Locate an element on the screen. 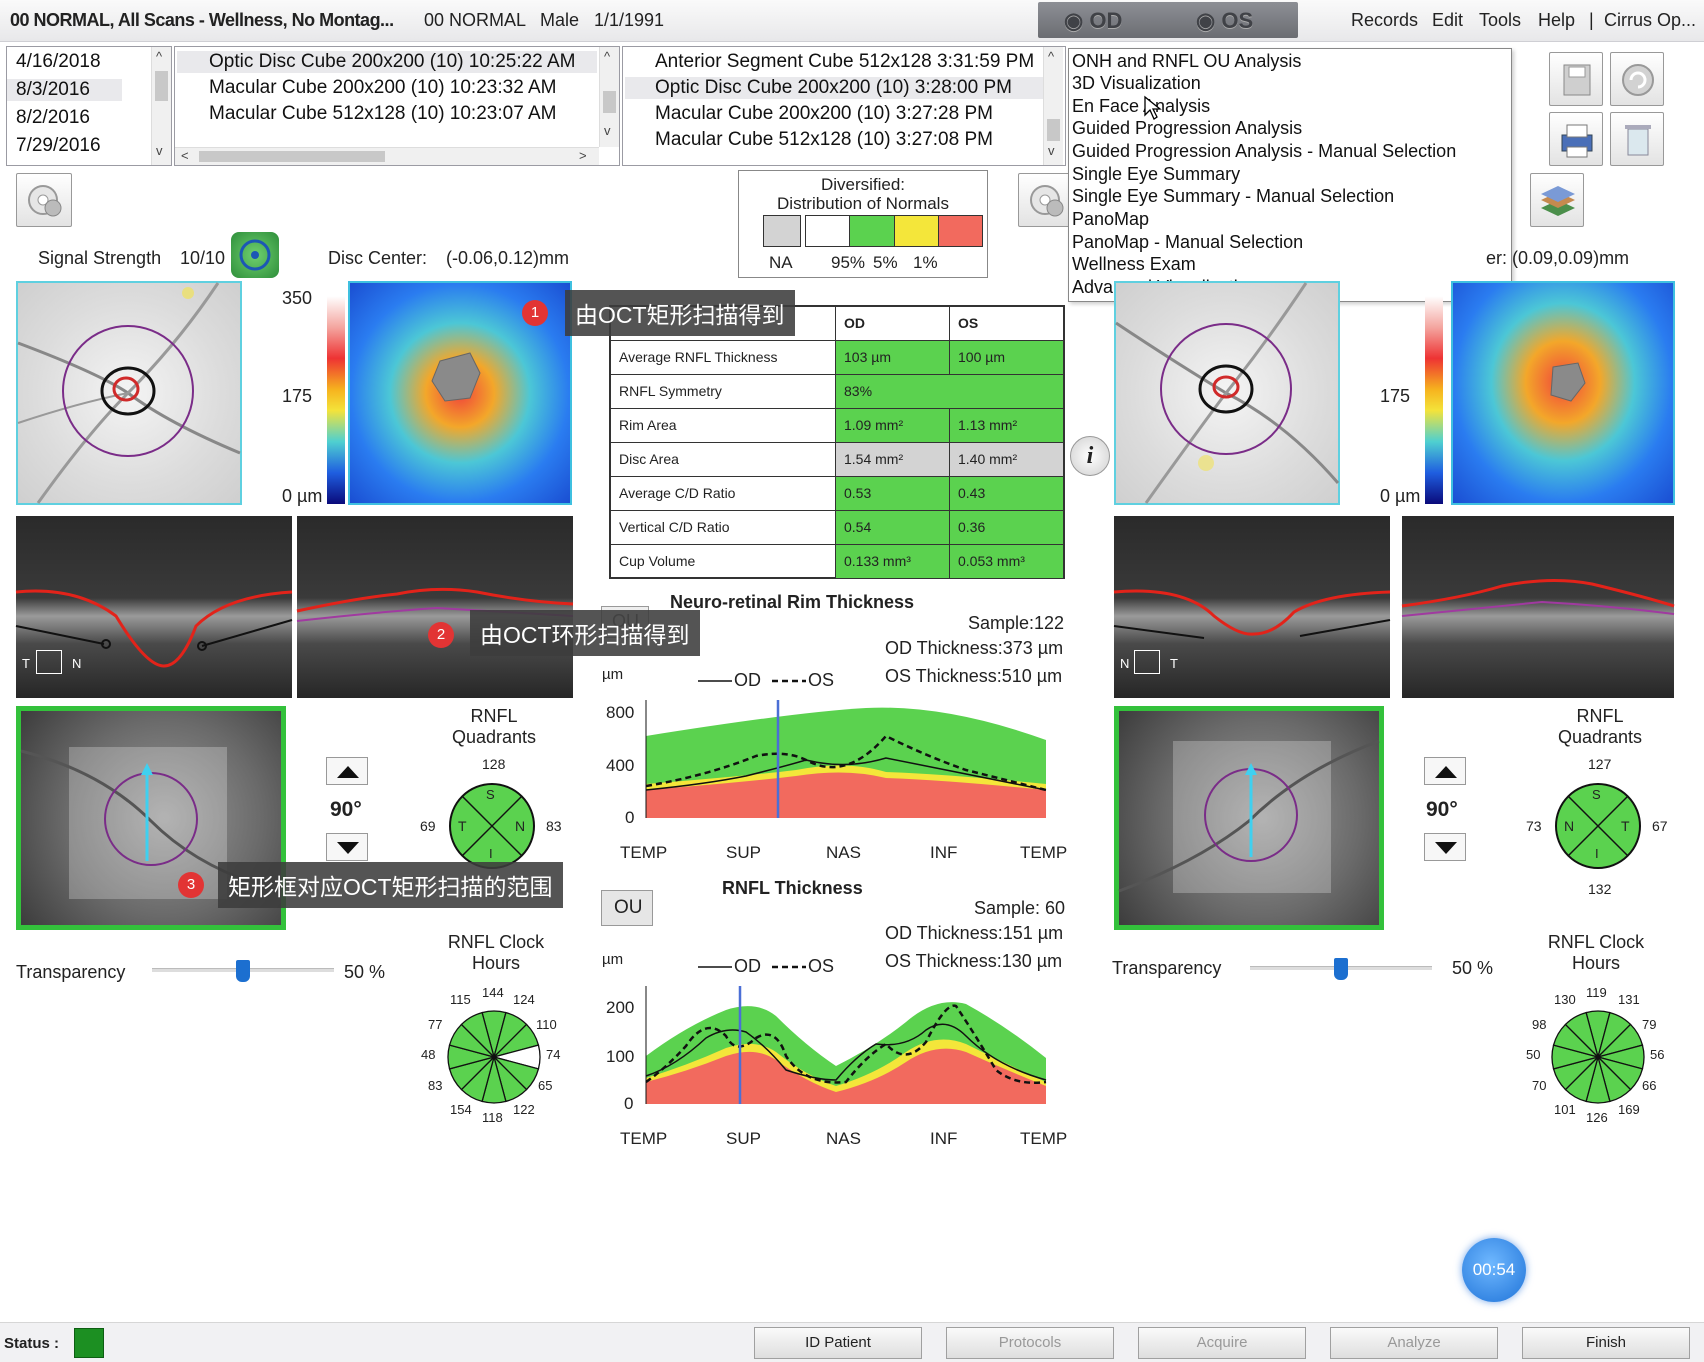  menu-help: Help is located at coordinates (1557, 20).